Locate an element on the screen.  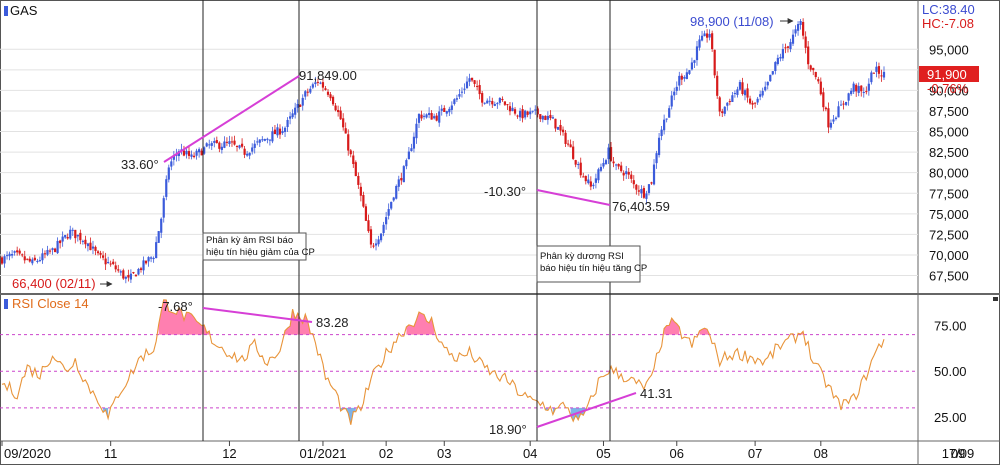
rsi-trendline-bullish is located at coordinates (586, 410).